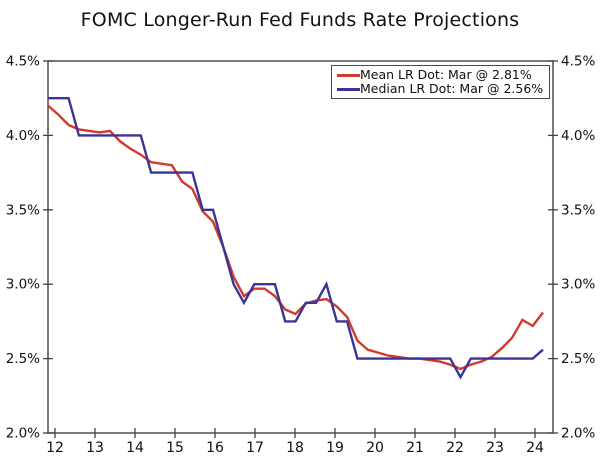 Image resolution: width=600 pixels, height=460 pixels. Describe the element at coordinates (455, 448) in the screenshot. I see `x-axis-label: 22` at that location.